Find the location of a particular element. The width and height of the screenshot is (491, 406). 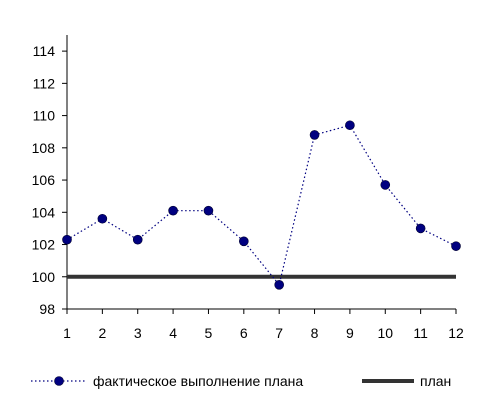

x-tick-label: 12 is located at coordinates (456, 333).